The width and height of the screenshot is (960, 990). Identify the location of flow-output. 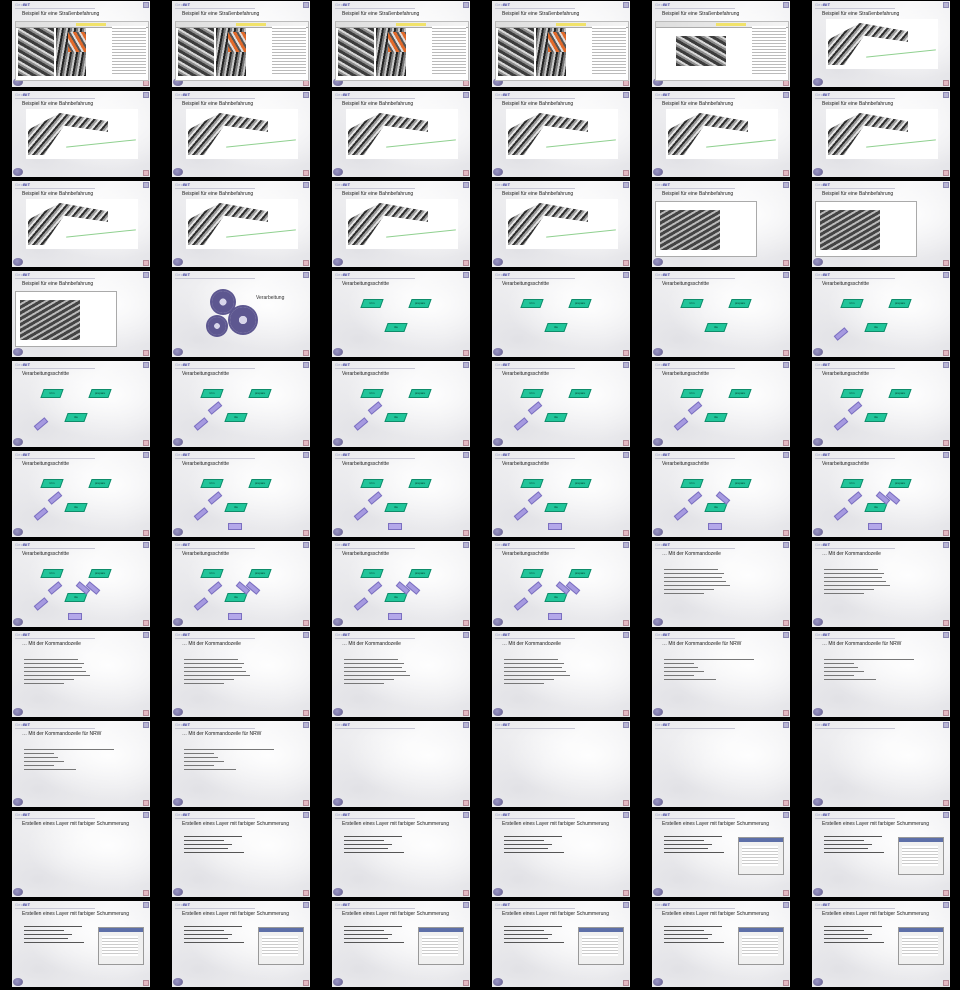
(75, 616).